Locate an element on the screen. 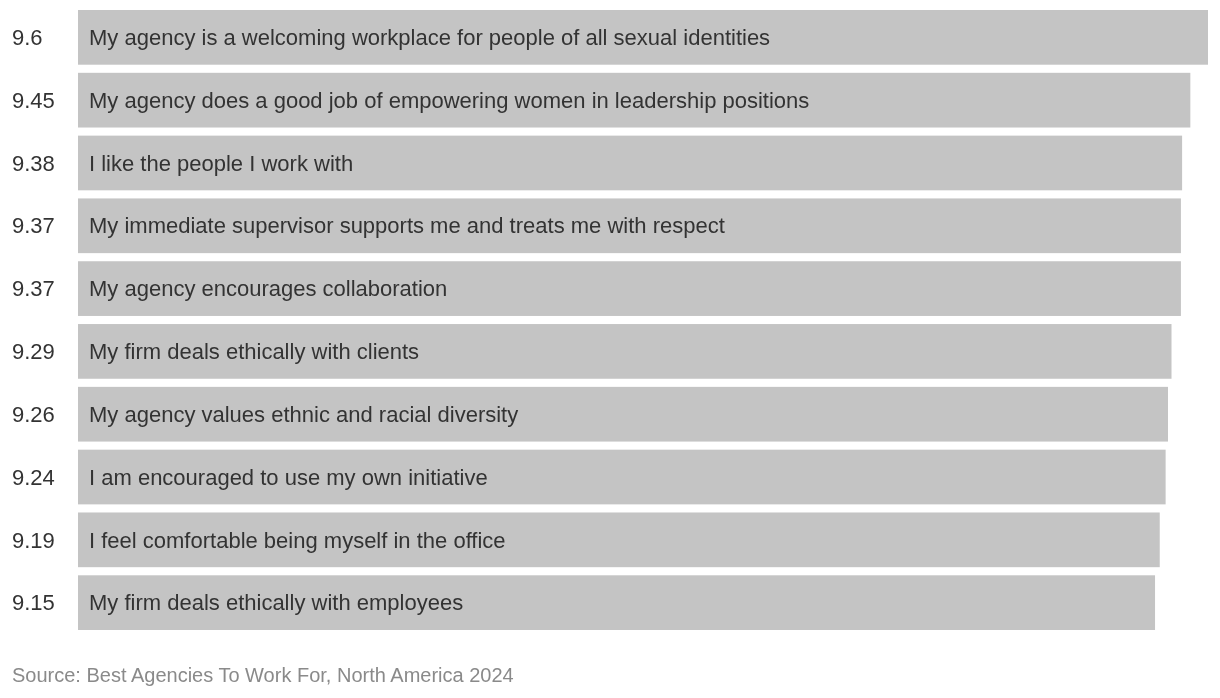 This screenshot has height=698, width=1220. y-tick-label: My immediate supervisor supports me and treats me with respect is located at coordinates (407, 226).